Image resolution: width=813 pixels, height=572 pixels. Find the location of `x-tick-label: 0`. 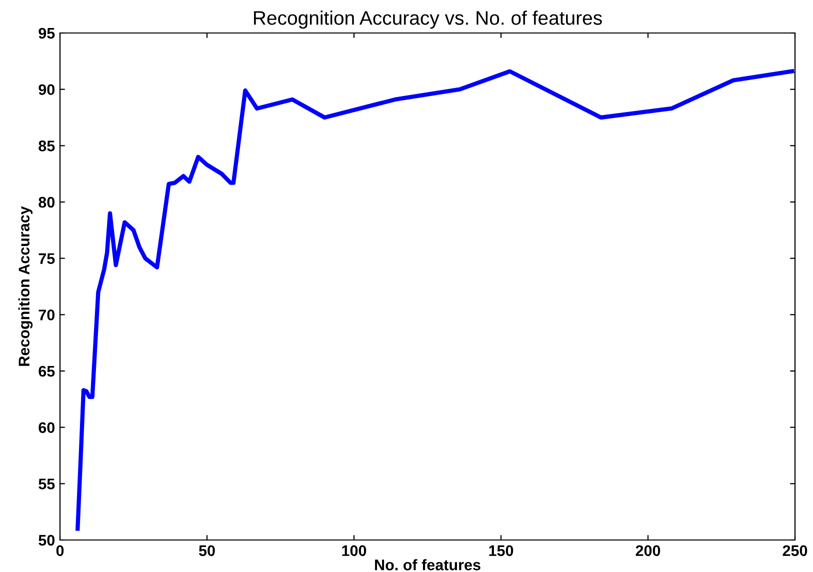

x-tick-label: 0 is located at coordinates (60, 550).